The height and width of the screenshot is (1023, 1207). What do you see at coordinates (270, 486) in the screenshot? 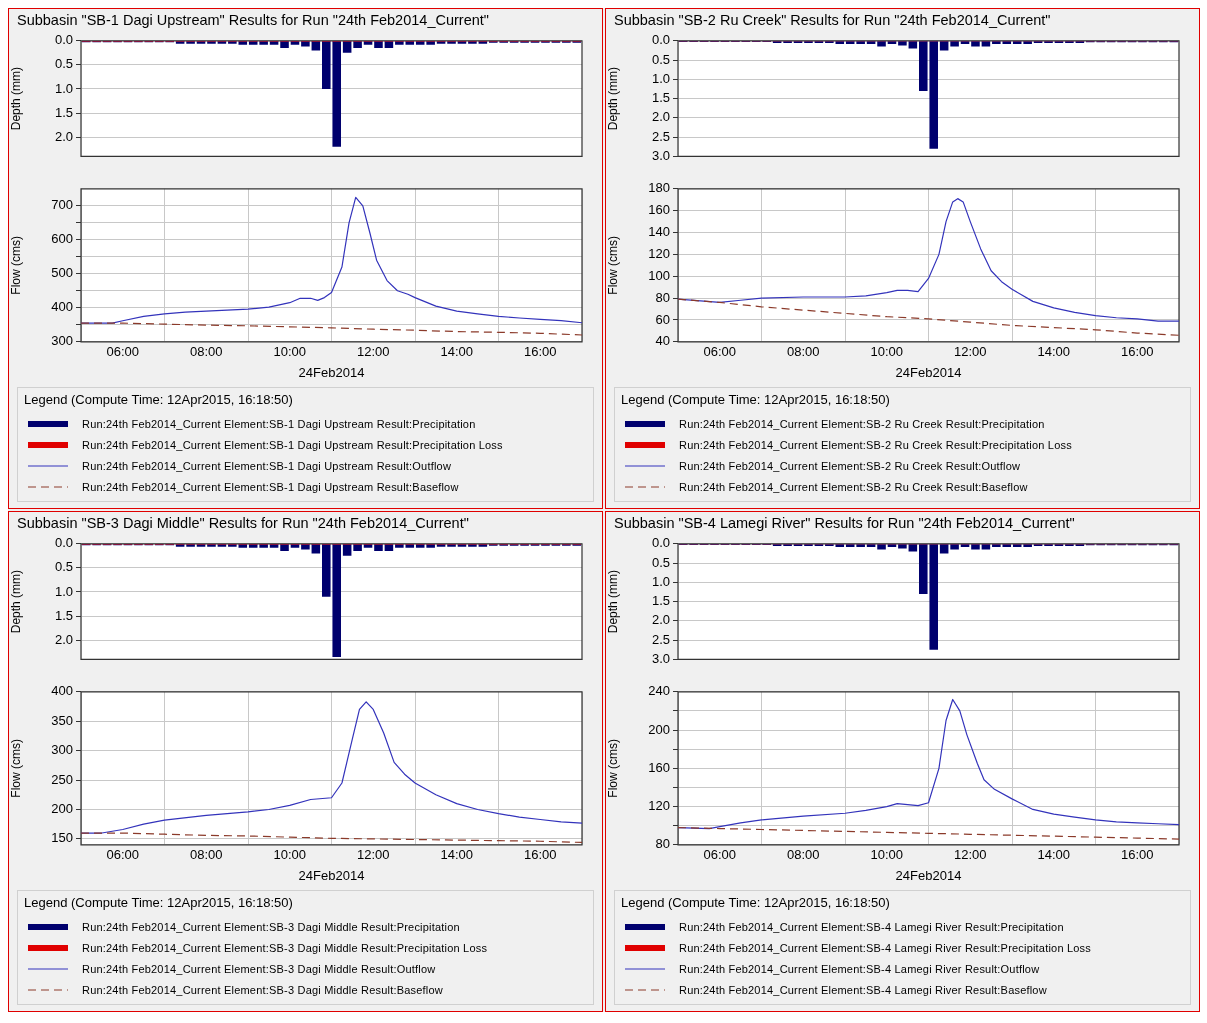
I see `legend-label: Run:24th Feb2014_Current Element:SB-1 Dagi Upstream Result:Baseflow` at bounding box center [270, 486].